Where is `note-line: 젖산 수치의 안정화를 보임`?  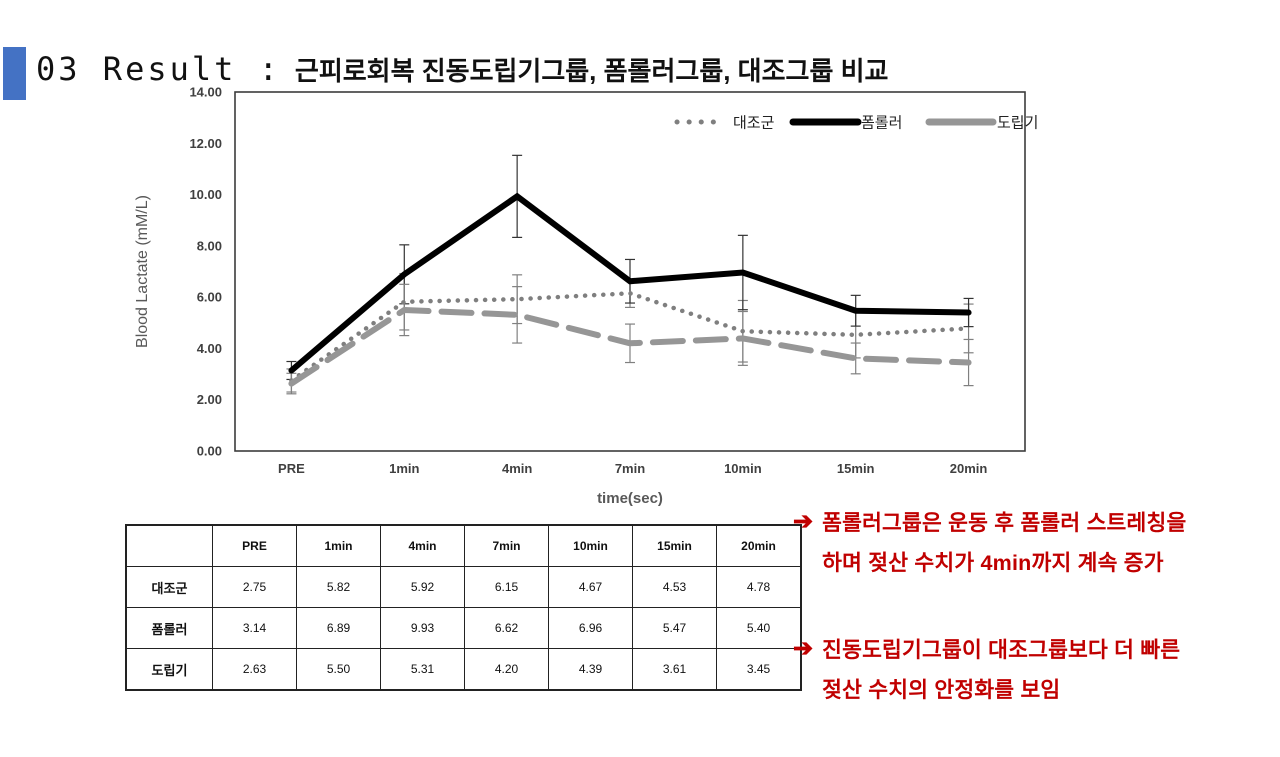
note-line: 젖산 수치의 안정화를 보임 is located at coordinates (941, 690).